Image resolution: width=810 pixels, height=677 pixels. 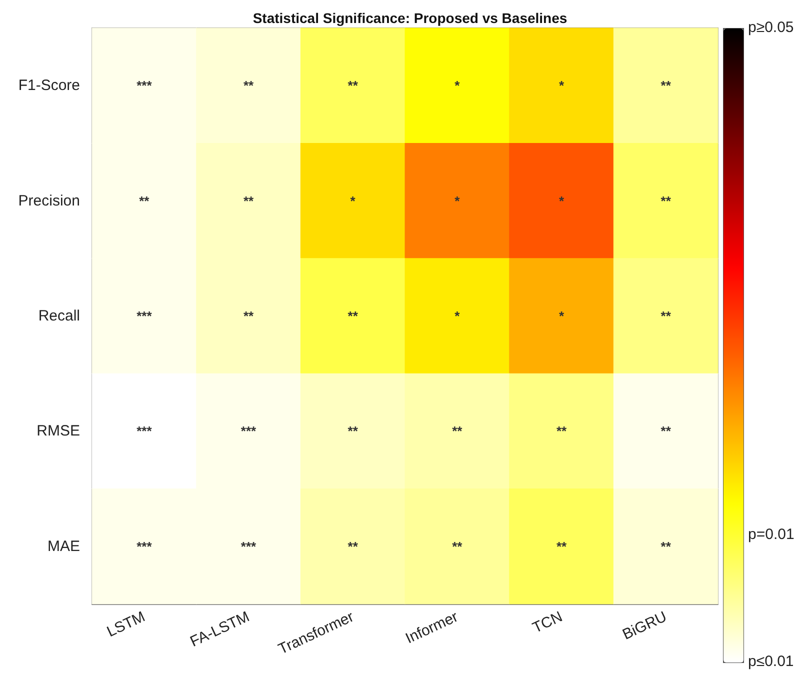 What do you see at coordinates (771, 27) in the screenshot?
I see `color-bar-label: p≥0.05` at bounding box center [771, 27].